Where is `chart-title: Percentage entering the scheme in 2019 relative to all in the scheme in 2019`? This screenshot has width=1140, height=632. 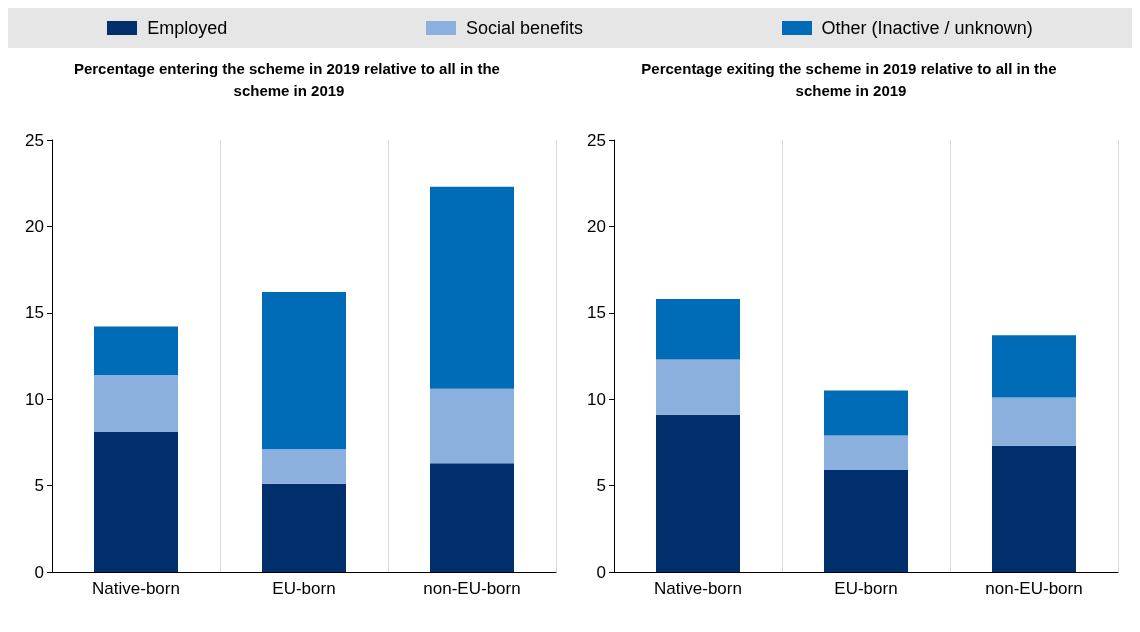 chart-title: Percentage entering the scheme in 2019 relative to all in the scheme in 2019 is located at coordinates (289, 79).